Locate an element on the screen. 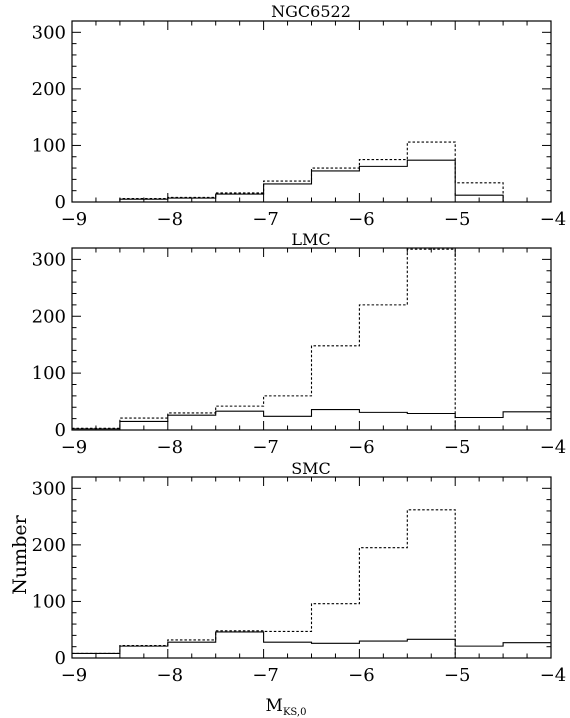 This screenshot has width=570, height=718. x-axis-label-main: M is located at coordinates (274, 706).